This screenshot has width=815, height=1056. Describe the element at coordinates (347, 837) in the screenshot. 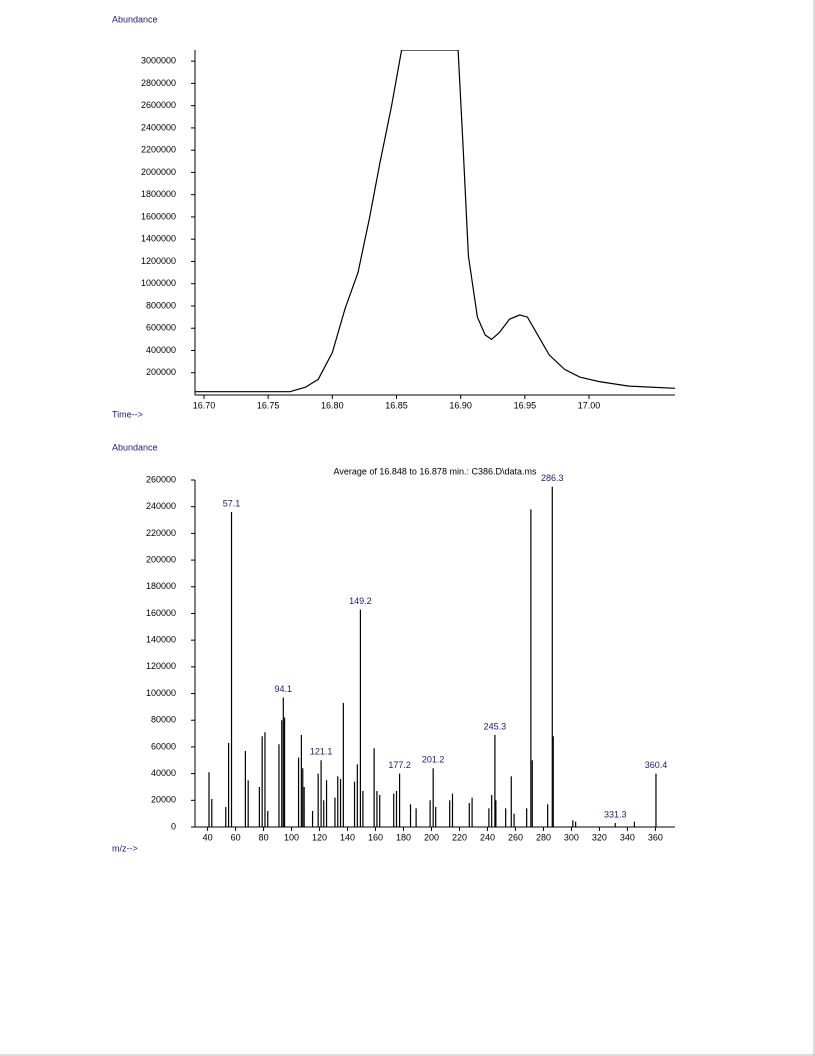

I see `x-tick-label: 140` at that location.